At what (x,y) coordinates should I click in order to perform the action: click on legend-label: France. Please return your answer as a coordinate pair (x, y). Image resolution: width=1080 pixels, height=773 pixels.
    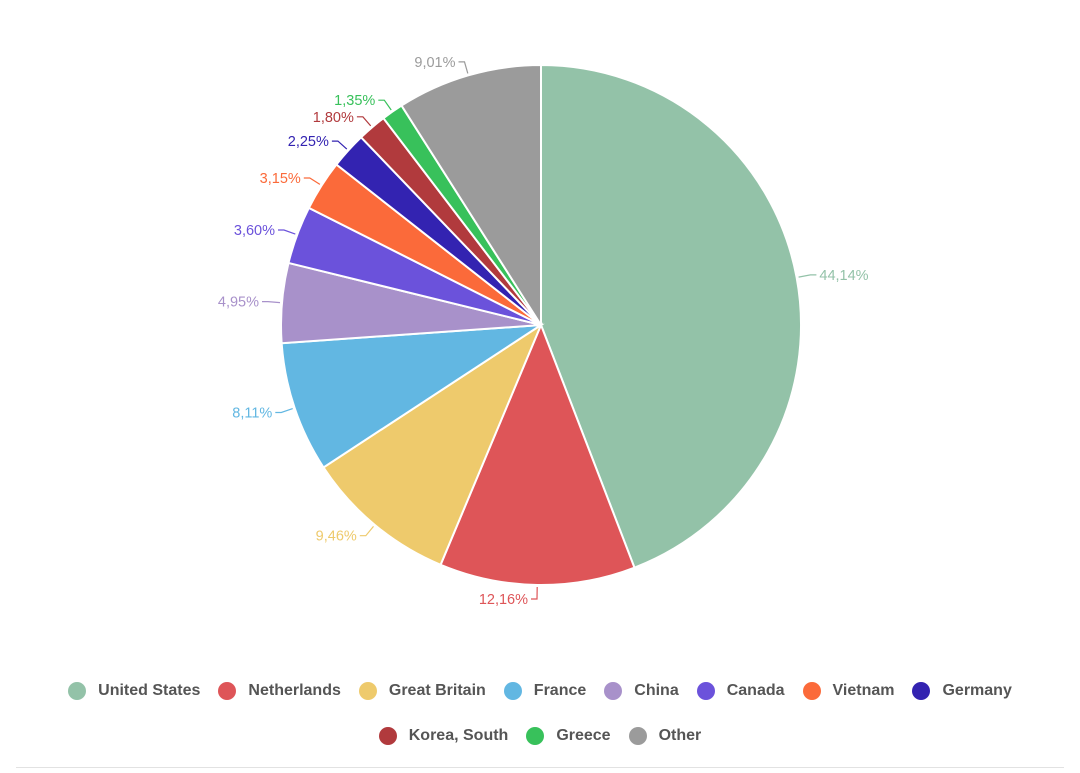
    Looking at the image, I should click on (560, 690).